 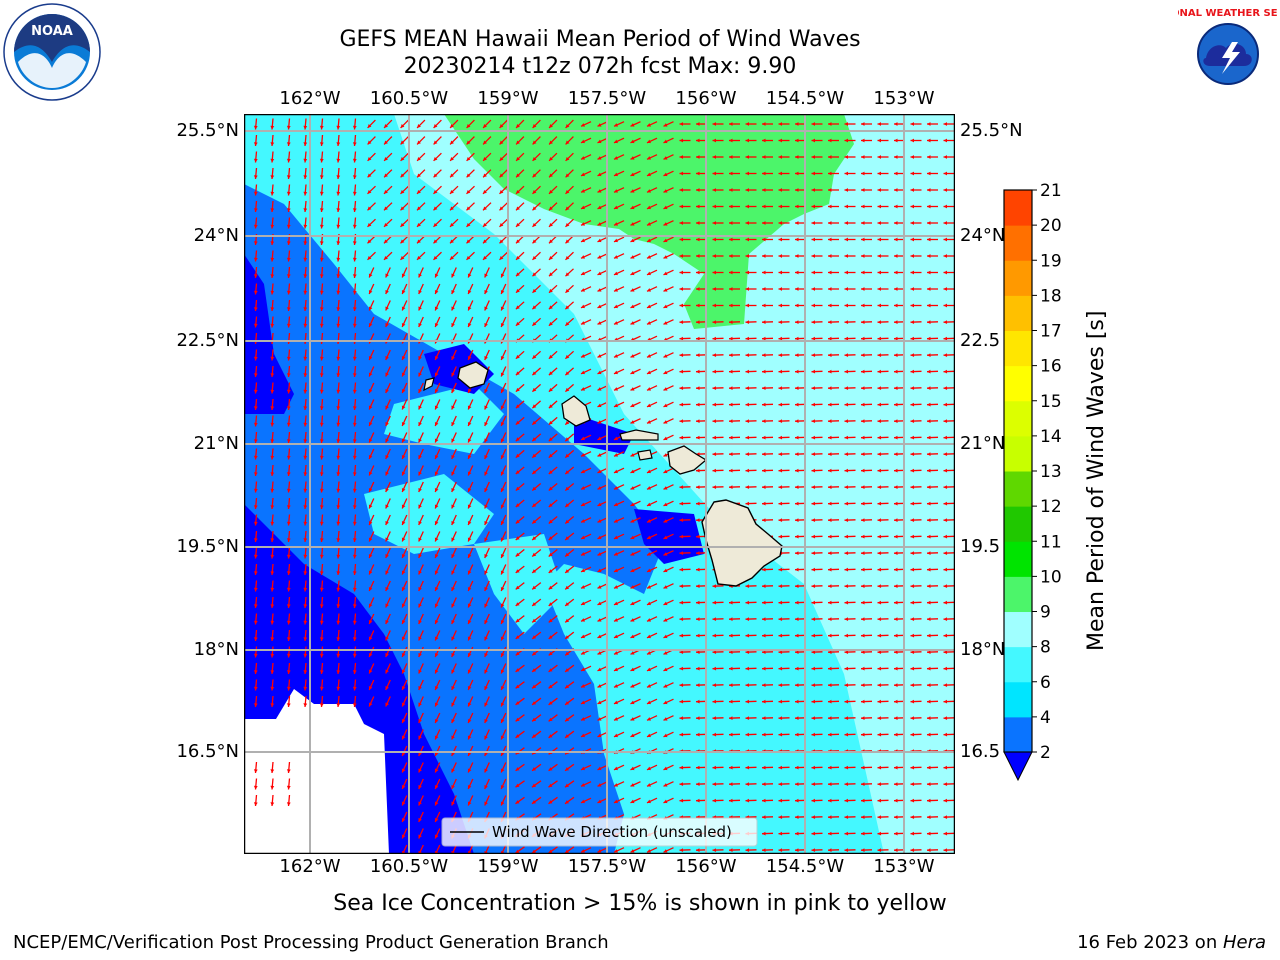 I want to click on footer-host: Hera, so click(x=1244, y=942).